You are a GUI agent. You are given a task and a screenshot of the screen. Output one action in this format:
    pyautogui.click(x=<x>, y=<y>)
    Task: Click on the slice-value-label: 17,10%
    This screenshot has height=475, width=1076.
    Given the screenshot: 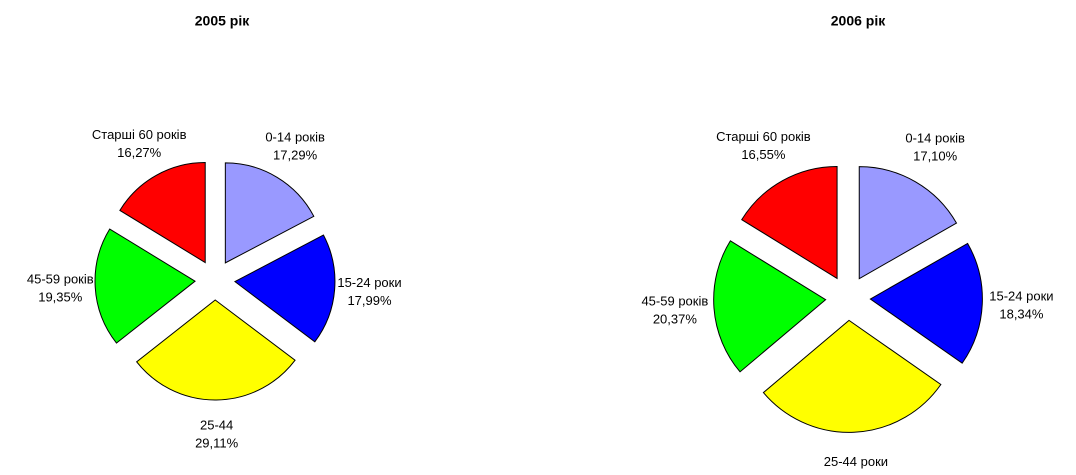 What is the action you would take?
    pyautogui.click(x=935, y=155)
    